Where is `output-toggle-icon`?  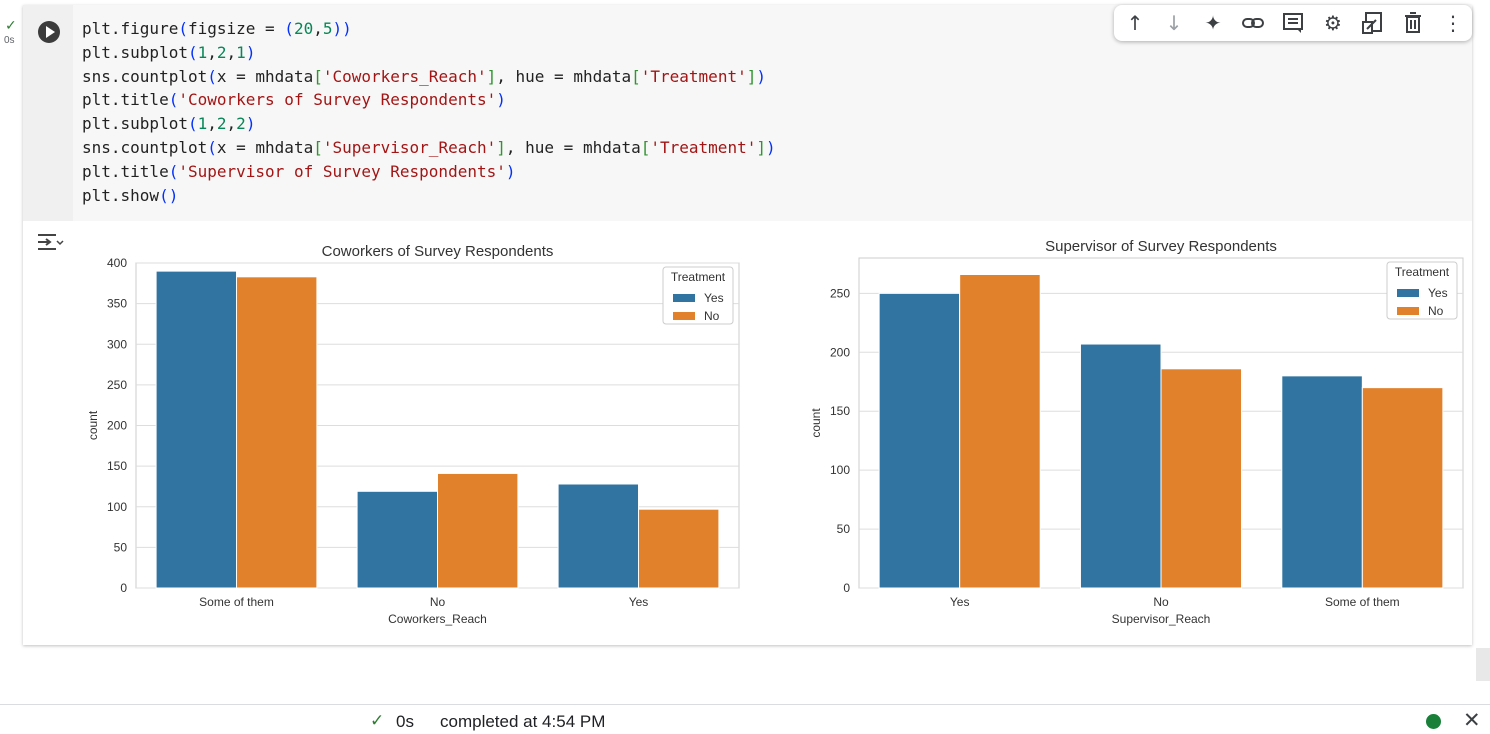
output-toggle-icon is located at coordinates (50, 243).